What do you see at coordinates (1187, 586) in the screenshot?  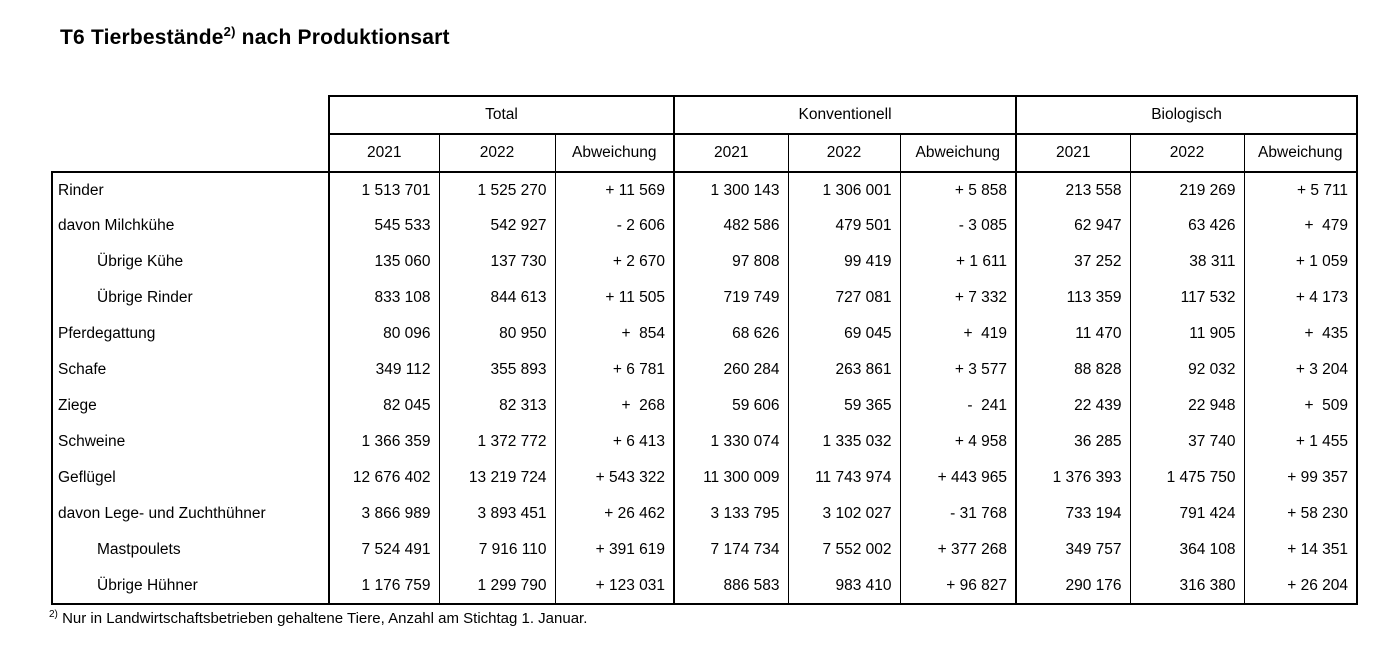 I see `value-cell: 316 380` at bounding box center [1187, 586].